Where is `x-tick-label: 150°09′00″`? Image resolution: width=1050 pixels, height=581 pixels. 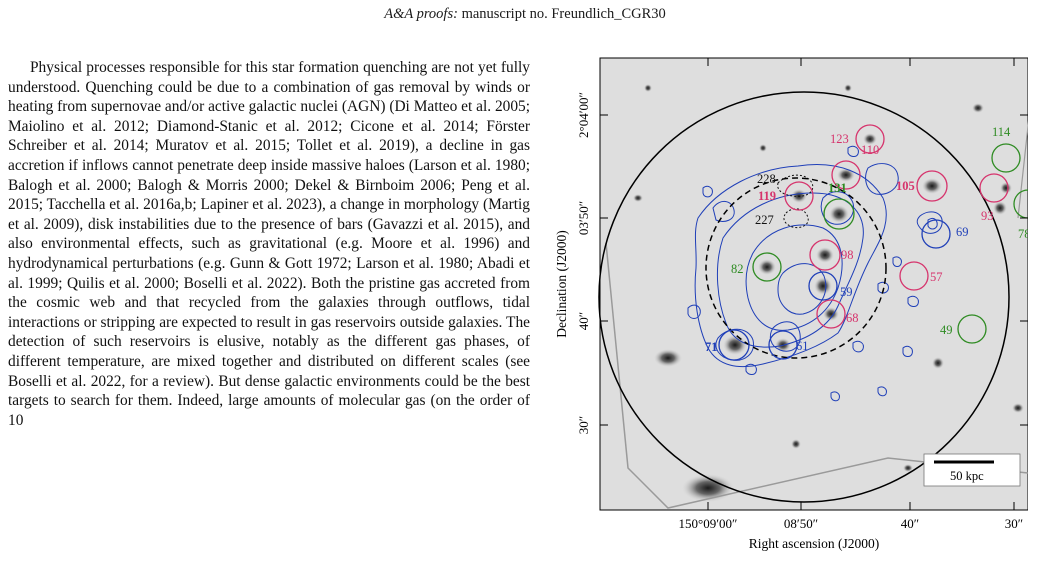
x-tick-label: 150°09′00″ is located at coordinates (708, 523).